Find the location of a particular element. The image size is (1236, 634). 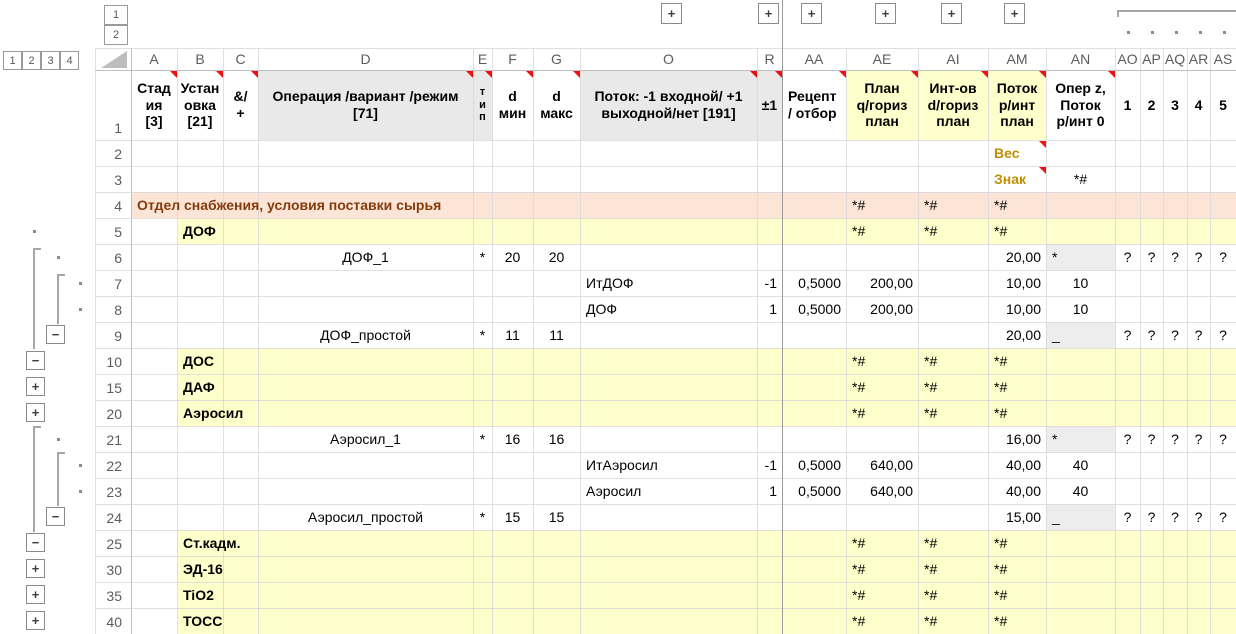

cell-AI40: *# is located at coordinates (931, 620).